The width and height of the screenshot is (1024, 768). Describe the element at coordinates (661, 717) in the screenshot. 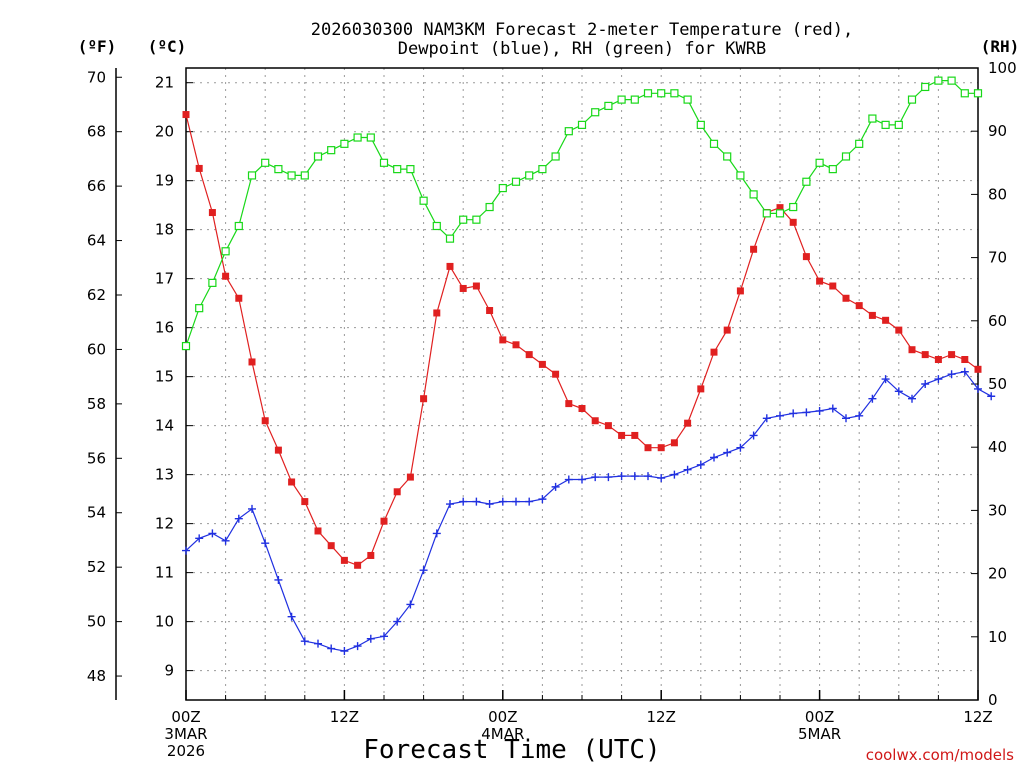

I see `x-tick-label-36: 12Z` at that location.